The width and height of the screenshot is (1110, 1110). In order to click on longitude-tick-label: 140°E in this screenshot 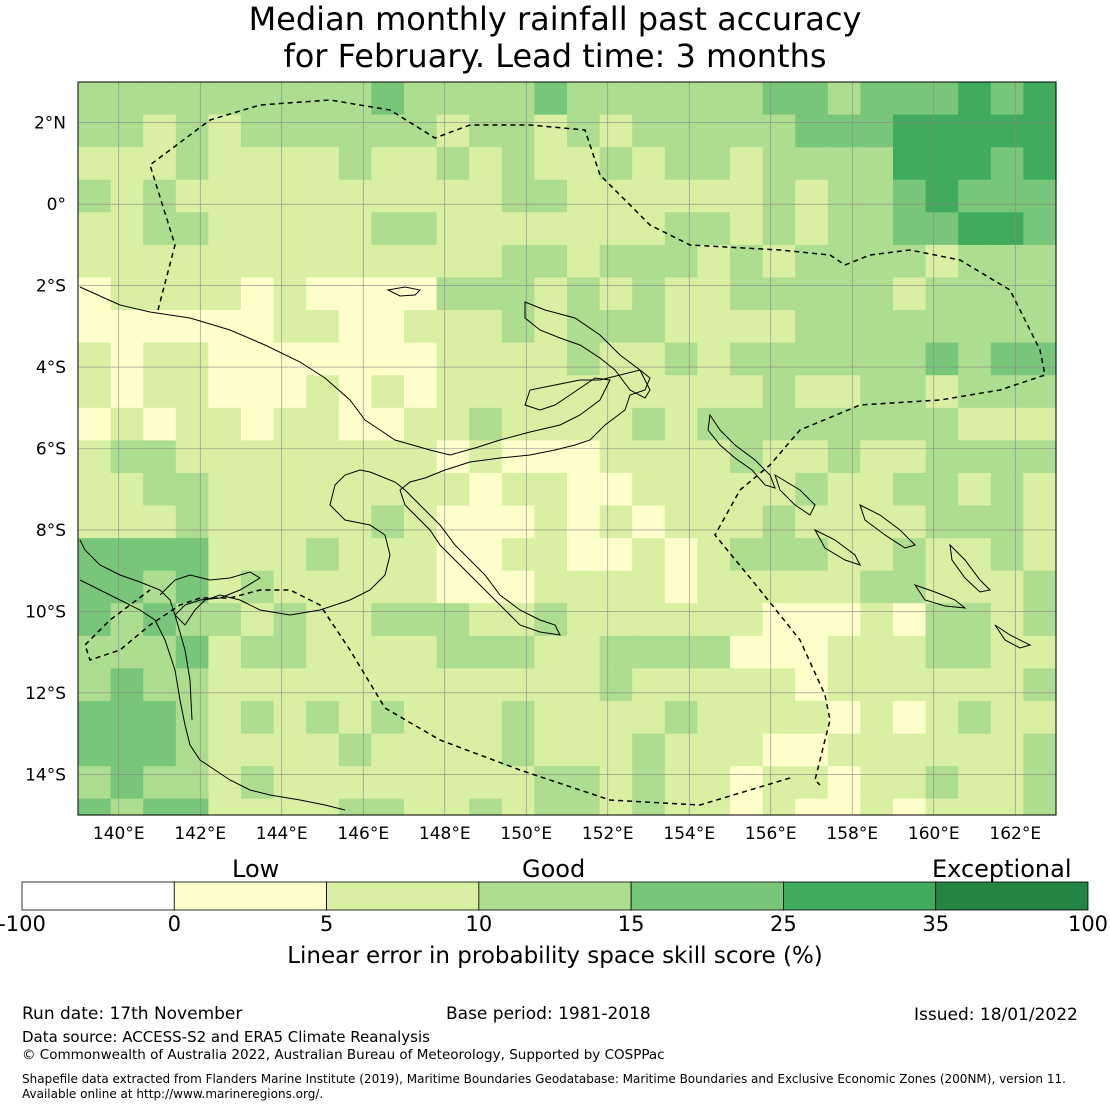, I will do `click(119, 834)`.